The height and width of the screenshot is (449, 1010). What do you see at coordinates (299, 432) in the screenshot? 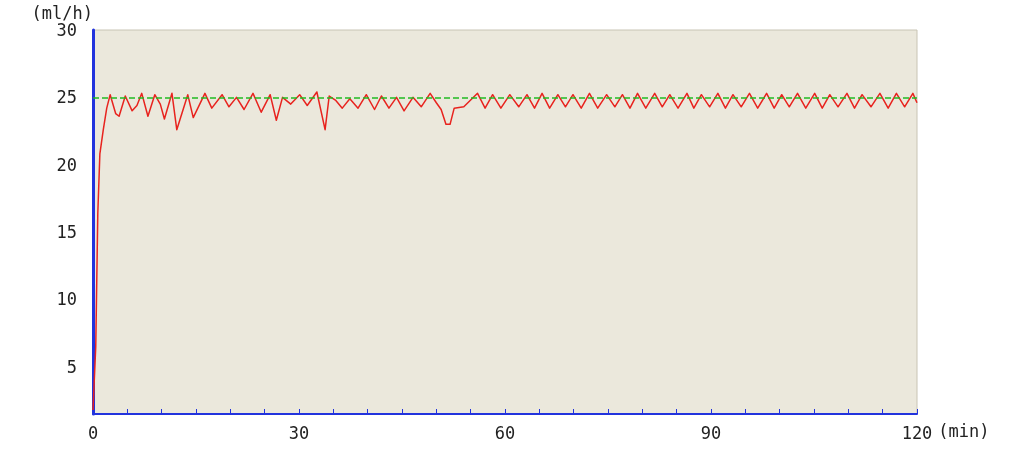
I see `x-tick-label: 30` at bounding box center [299, 432].